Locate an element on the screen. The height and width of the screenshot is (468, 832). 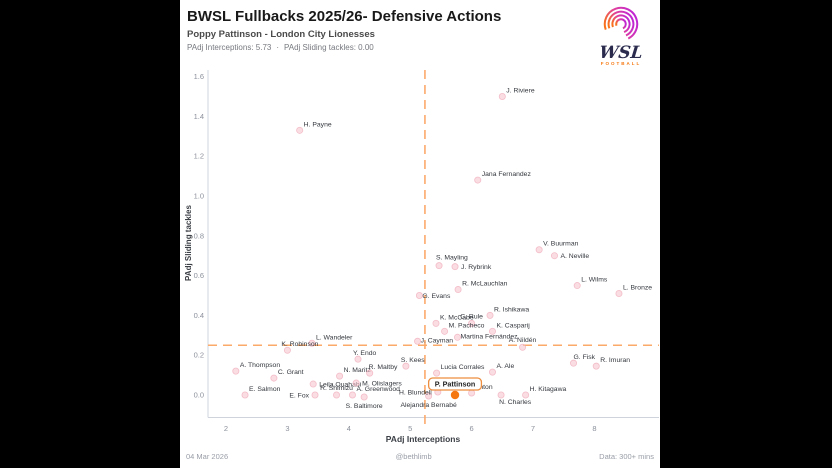
y-tick-label: 1.0 is located at coordinates (199, 196).